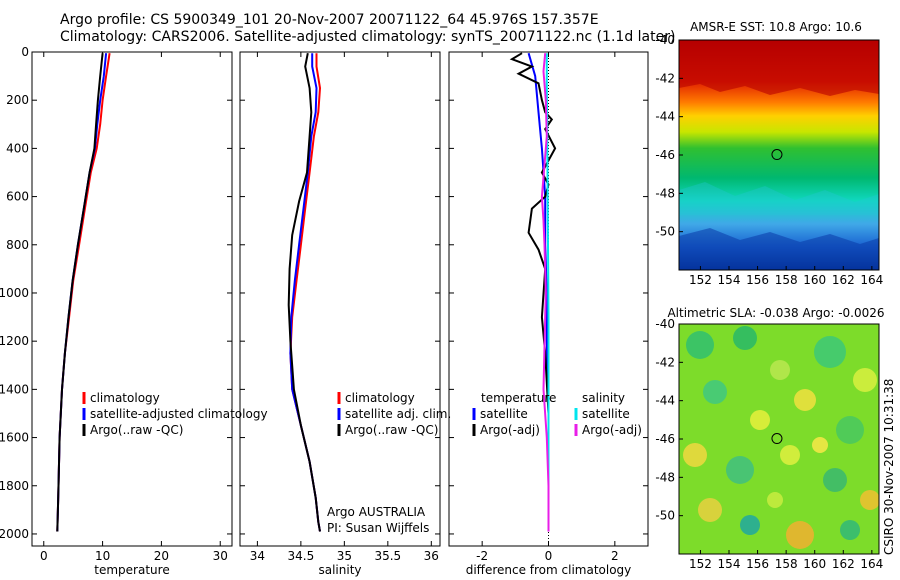  I want to click on argo-position-marker, so click(777, 155).